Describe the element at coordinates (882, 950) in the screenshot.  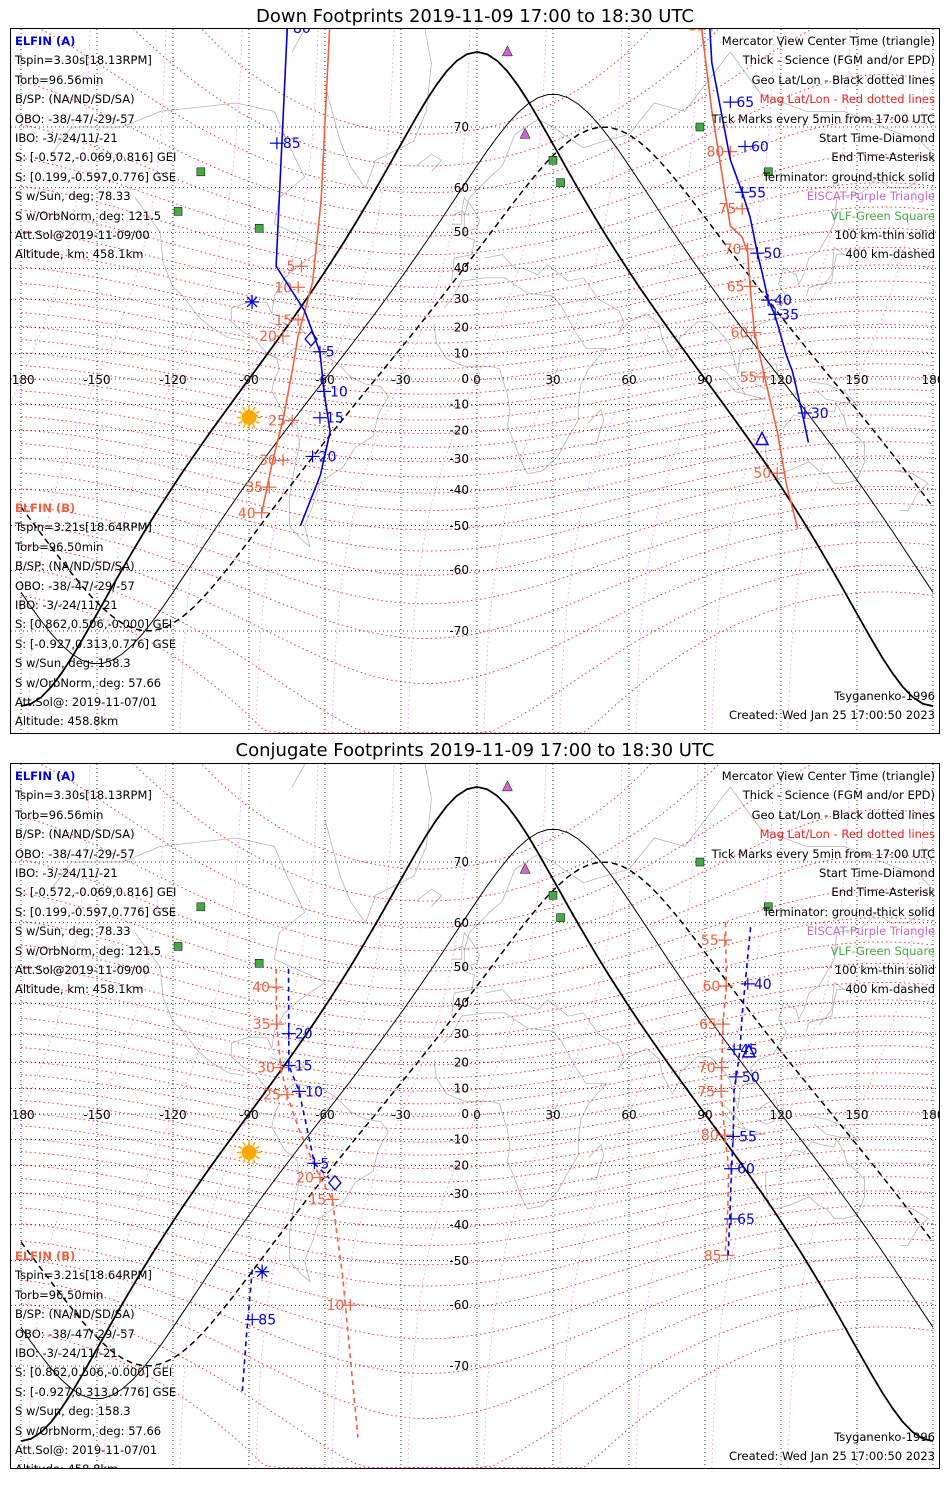
I see `legend-entry: VLF-Green Square` at that location.